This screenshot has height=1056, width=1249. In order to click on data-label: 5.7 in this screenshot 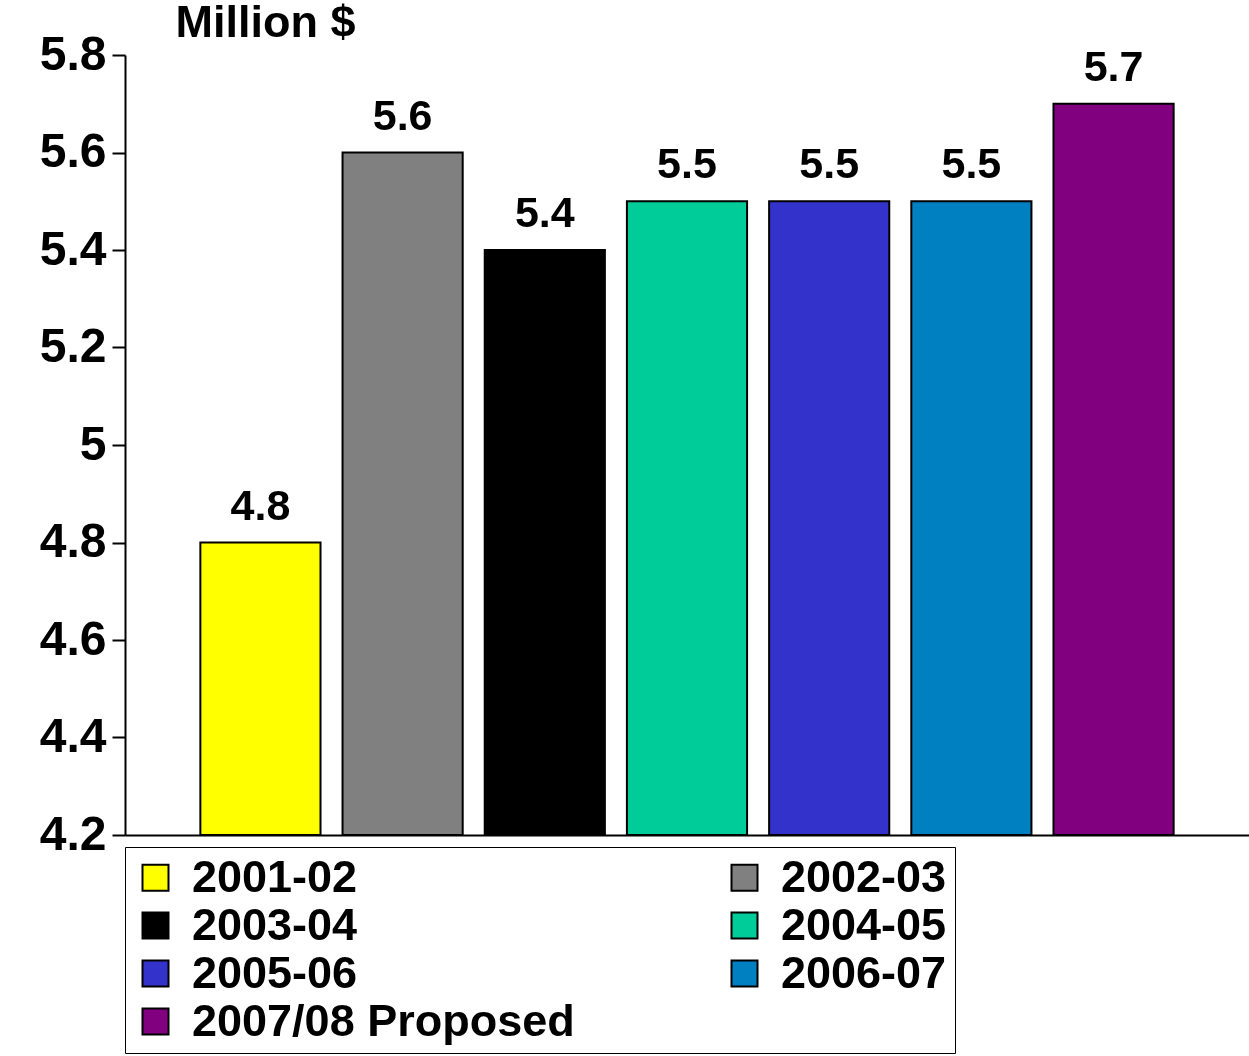, I will do `click(1113, 65)`.